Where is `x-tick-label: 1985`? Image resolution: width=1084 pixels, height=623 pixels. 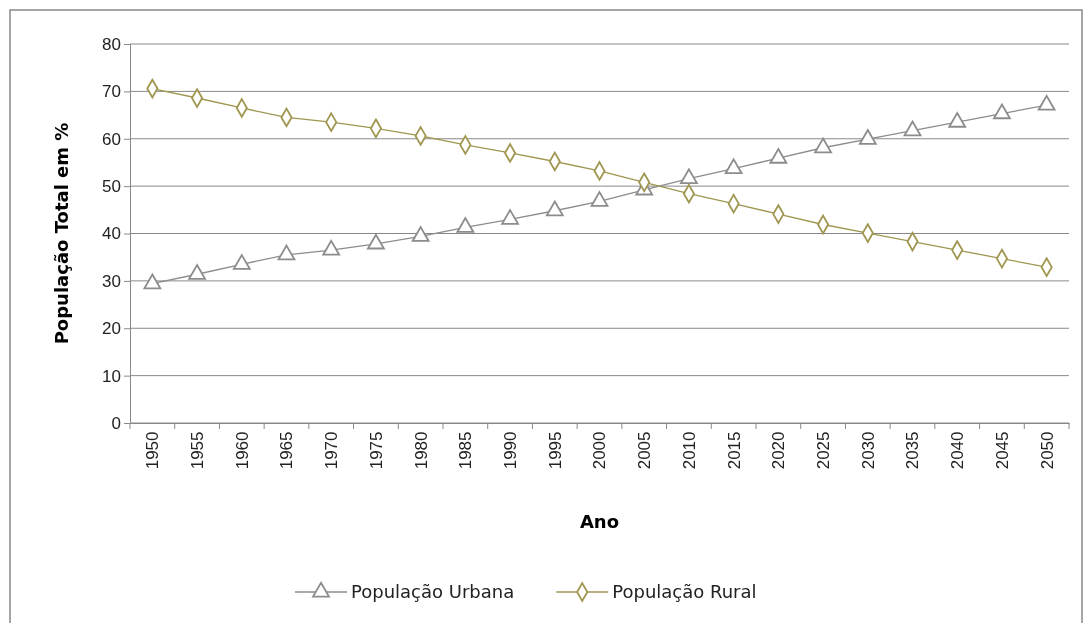 x-tick-label: 1985 is located at coordinates (466, 450).